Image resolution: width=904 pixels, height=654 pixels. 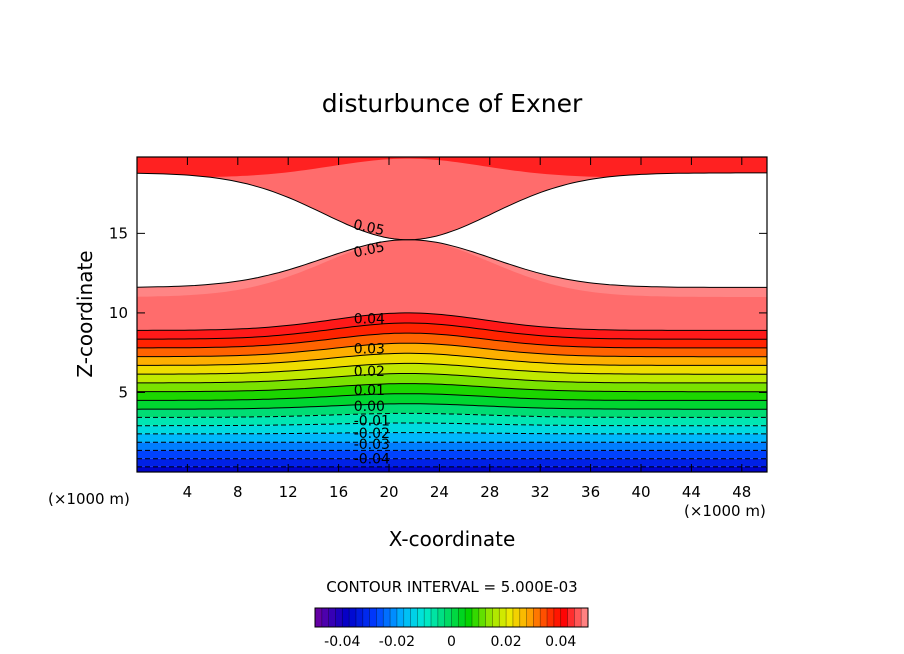 I want to click on x-tick-label: 12, so click(x=288, y=492).